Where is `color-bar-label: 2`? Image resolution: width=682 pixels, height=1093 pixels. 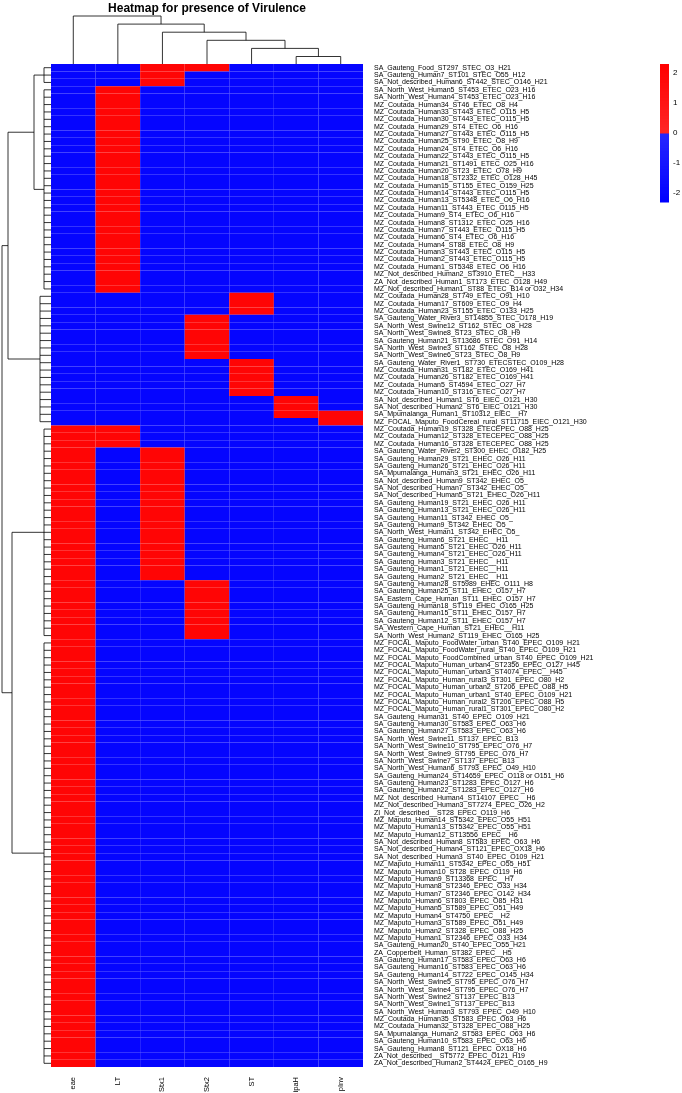
color-bar-label: 2 is located at coordinates (675, 73).